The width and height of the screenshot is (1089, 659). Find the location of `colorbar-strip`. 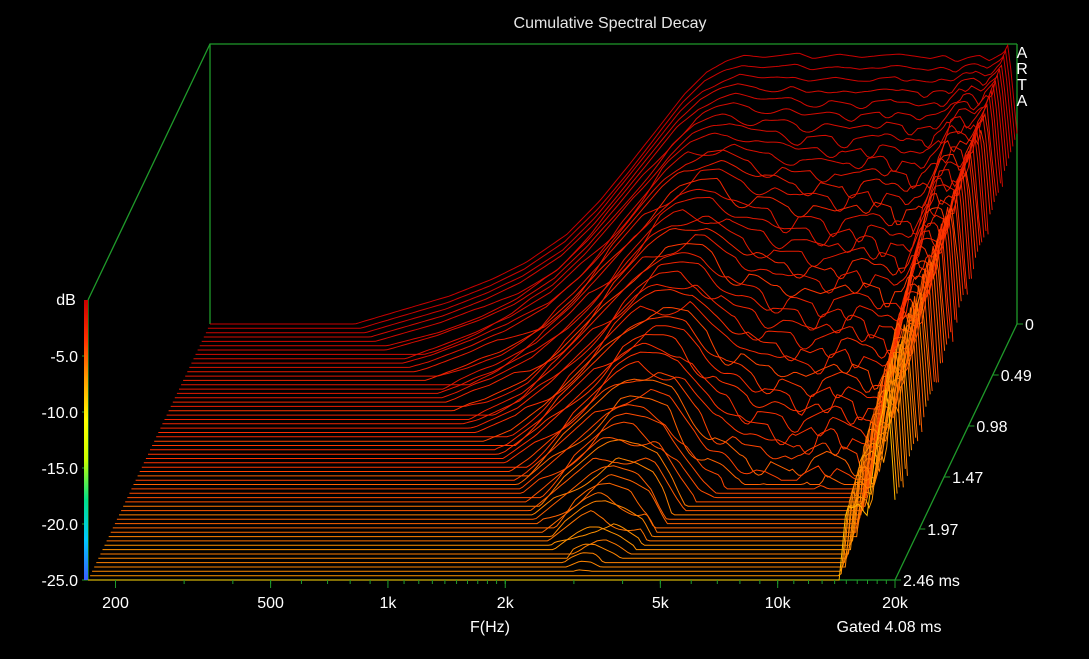

colorbar-strip is located at coordinates (86, 440).